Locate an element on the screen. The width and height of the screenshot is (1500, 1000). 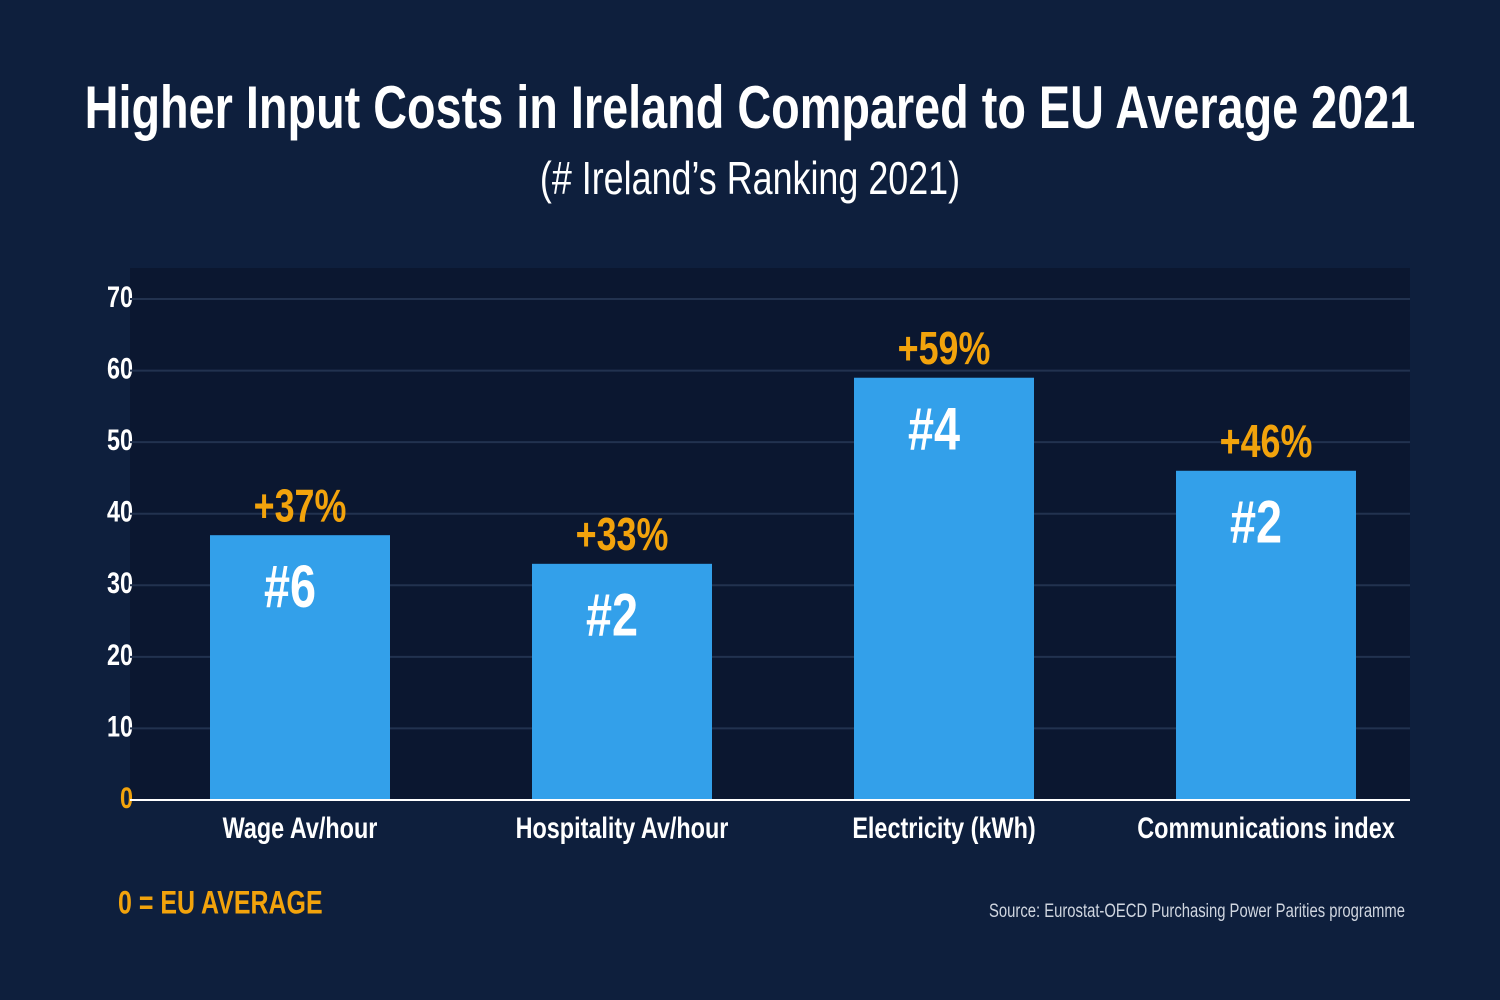
rank-label: #6 is located at coordinates (290, 586).